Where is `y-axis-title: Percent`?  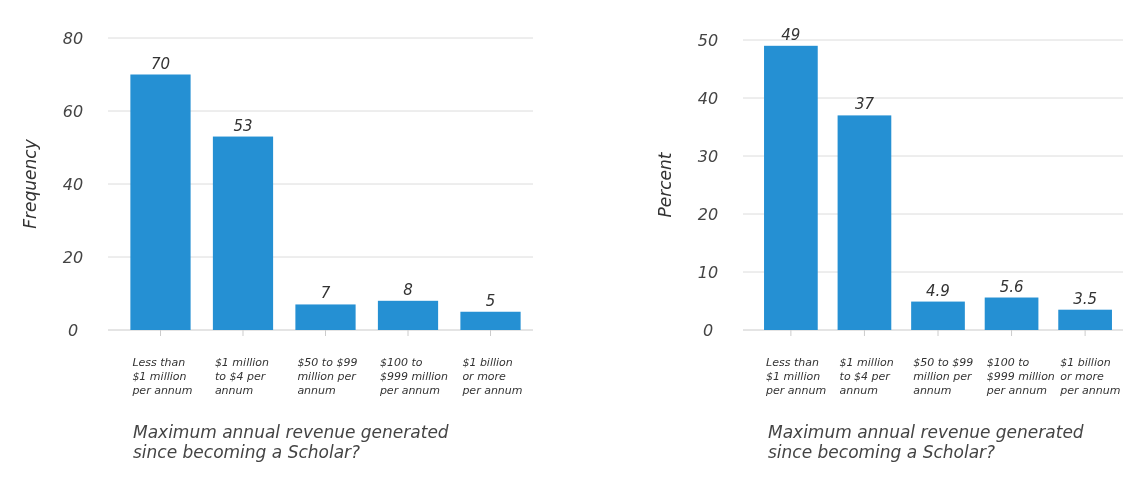 y-axis-title: Percent is located at coordinates (665, 184).